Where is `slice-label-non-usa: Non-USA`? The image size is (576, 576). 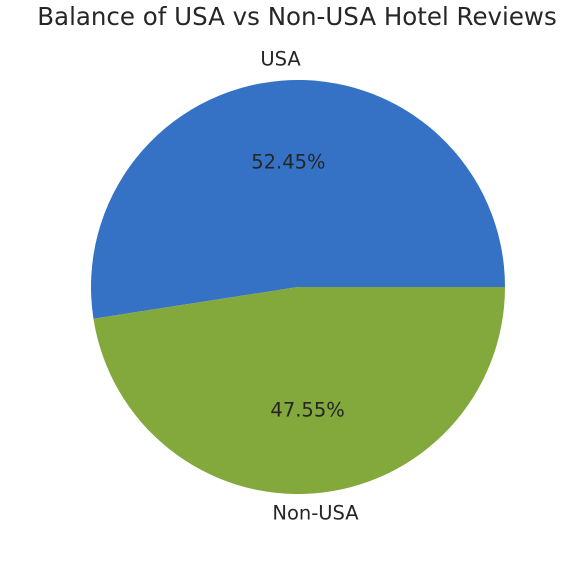
slice-label-non-usa: Non-USA is located at coordinates (315, 513).